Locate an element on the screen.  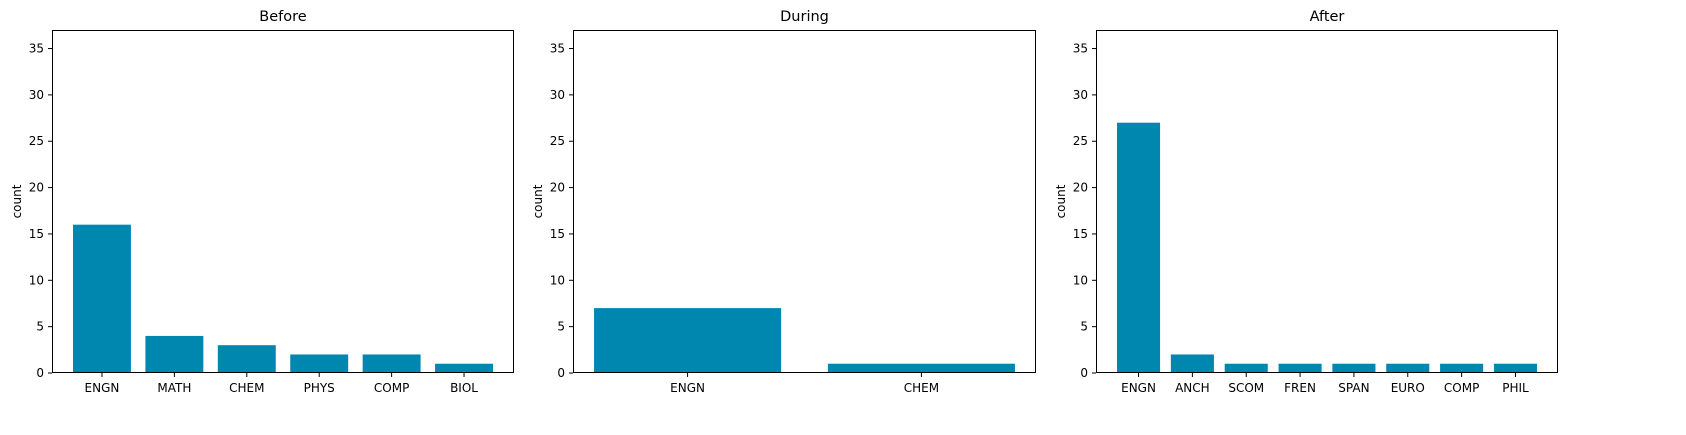
x-tick-label: BIOL is located at coordinates (464, 388).